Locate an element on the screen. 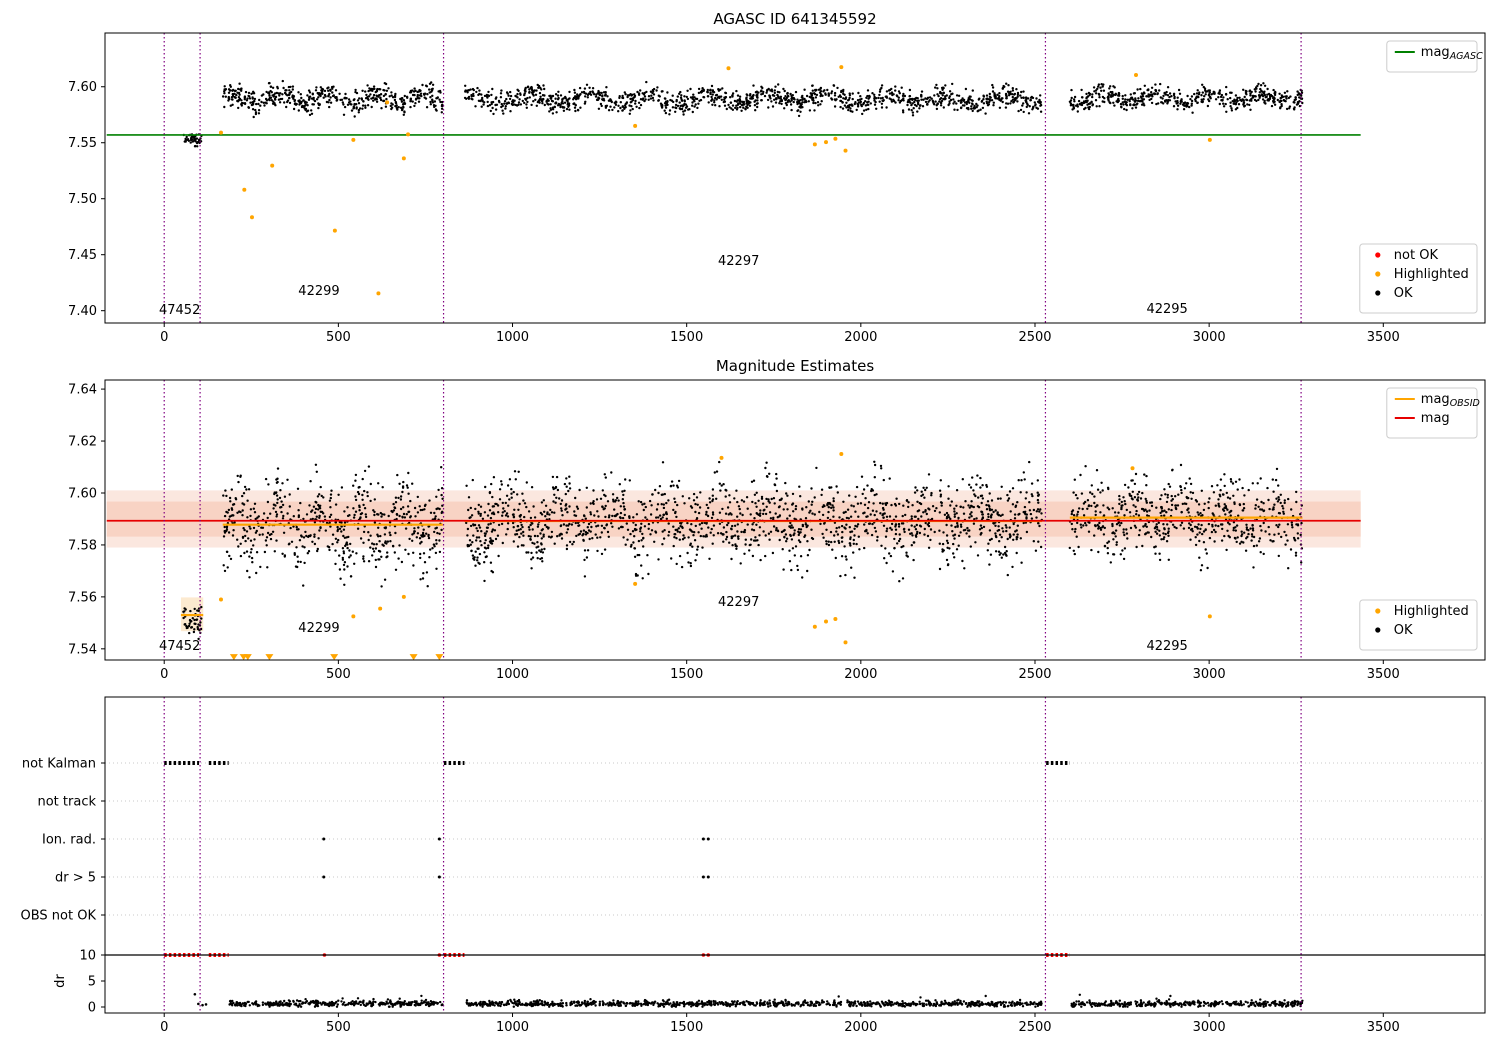  svg-text: magAGASC is located at coordinates (1452, 53).